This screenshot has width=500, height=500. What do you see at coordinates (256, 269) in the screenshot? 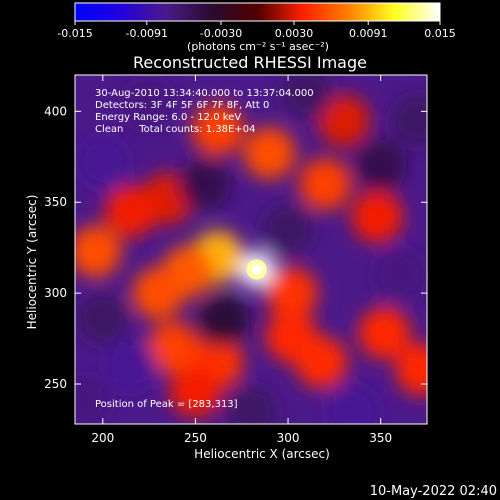
I see `peak-marker` at bounding box center [256, 269].